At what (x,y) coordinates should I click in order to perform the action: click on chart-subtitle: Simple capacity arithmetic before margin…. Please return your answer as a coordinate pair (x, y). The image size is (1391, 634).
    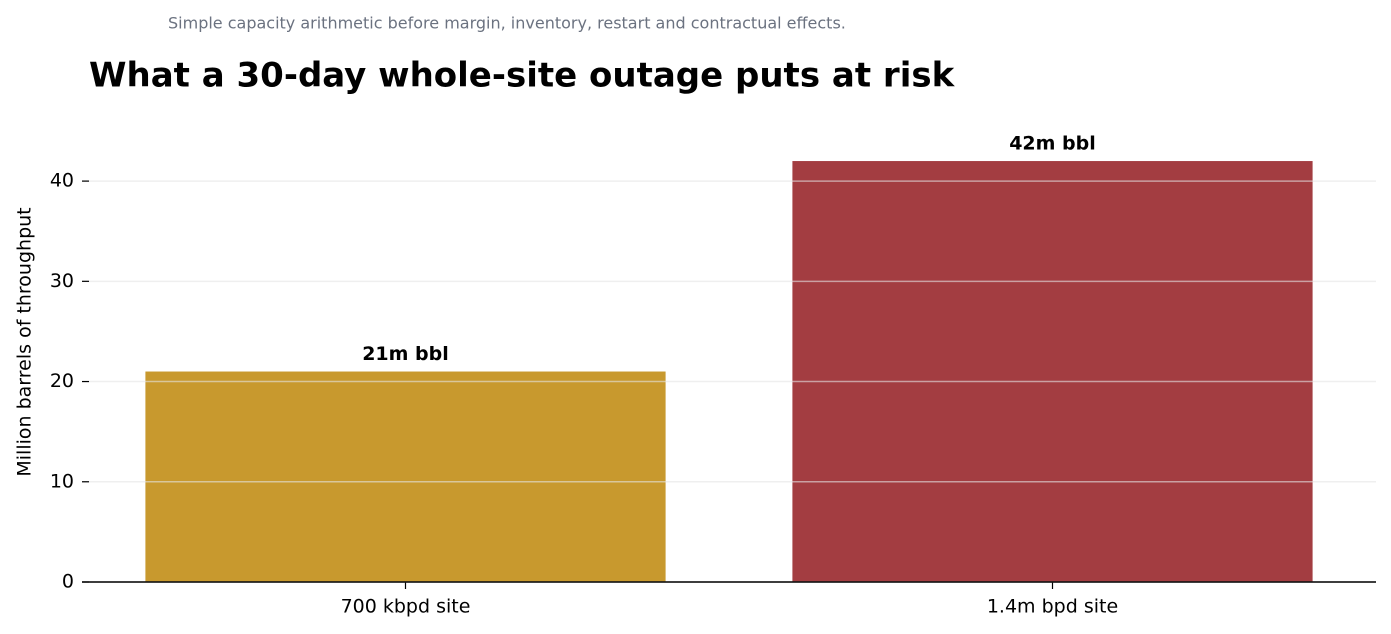
    Looking at the image, I should click on (507, 23).